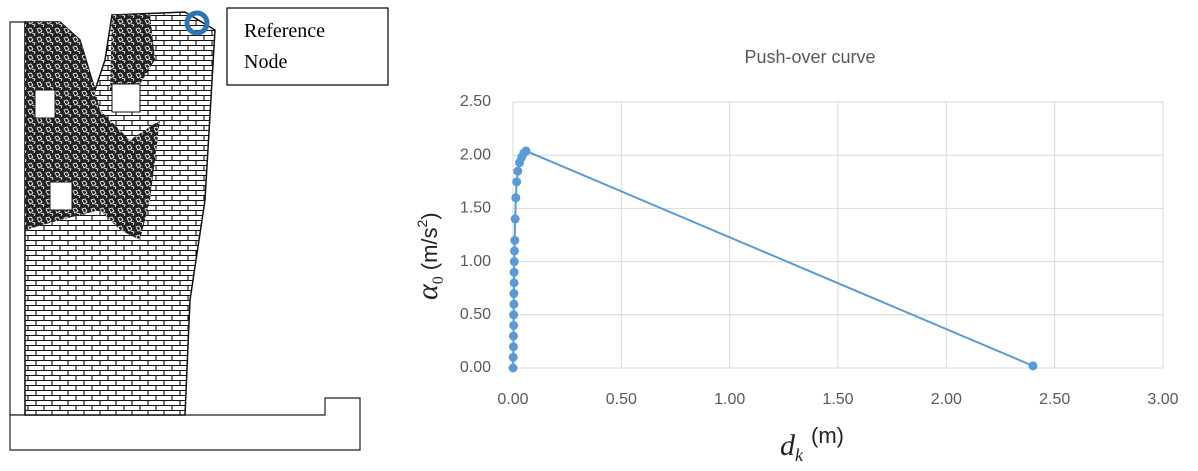 Image resolution: width=1198 pixels, height=471 pixels. I want to click on x-tick-label: 2.50, so click(1054, 399).